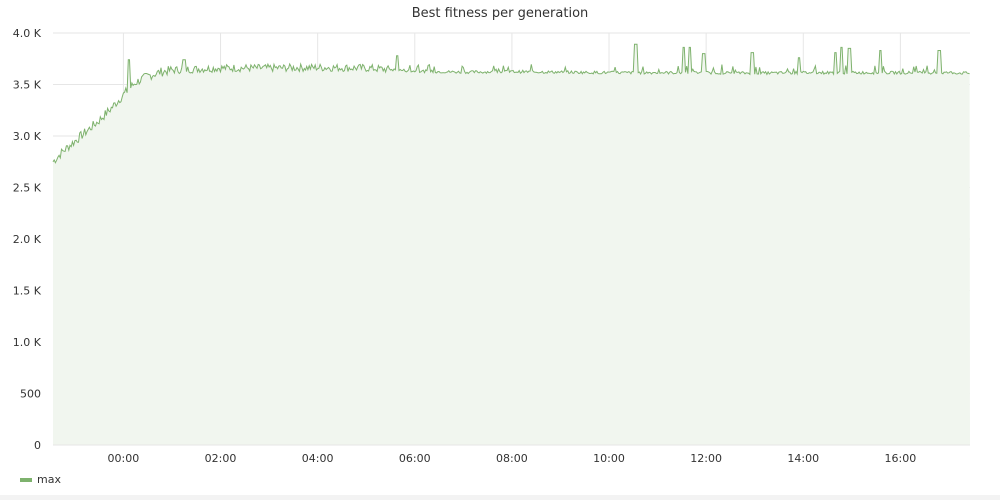  I want to click on panel-bottom-border, so click(500, 497).